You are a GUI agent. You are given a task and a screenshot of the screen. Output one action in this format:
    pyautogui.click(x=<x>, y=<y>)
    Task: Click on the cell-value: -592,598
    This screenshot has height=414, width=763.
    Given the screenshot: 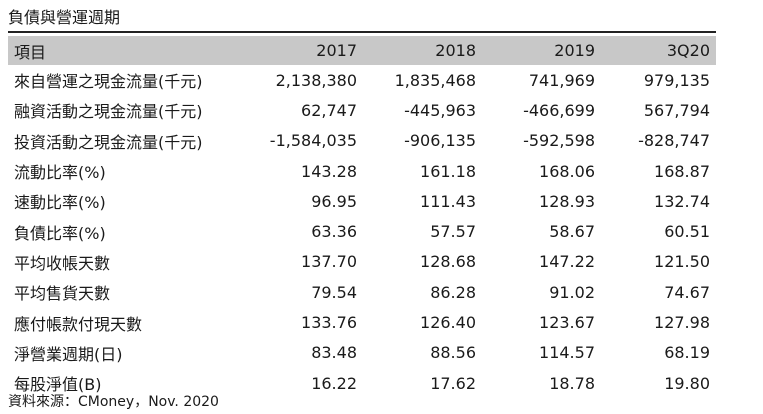 What is the action you would take?
    pyautogui.click(x=559, y=141)
    